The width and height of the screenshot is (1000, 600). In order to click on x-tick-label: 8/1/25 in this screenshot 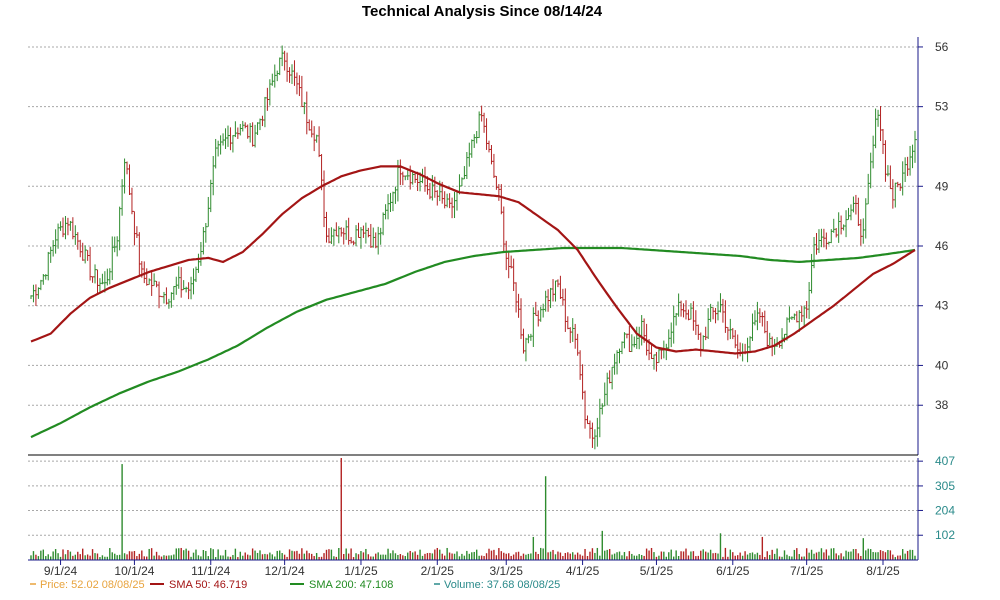, I will do `click(883, 571)`.